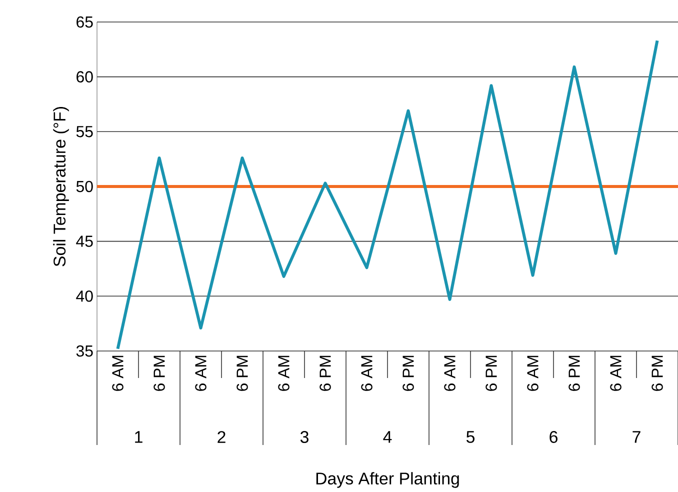 The width and height of the screenshot is (678, 492). What do you see at coordinates (61, 186) in the screenshot?
I see `y-axis-title: Soil Temperature (°F)` at bounding box center [61, 186].